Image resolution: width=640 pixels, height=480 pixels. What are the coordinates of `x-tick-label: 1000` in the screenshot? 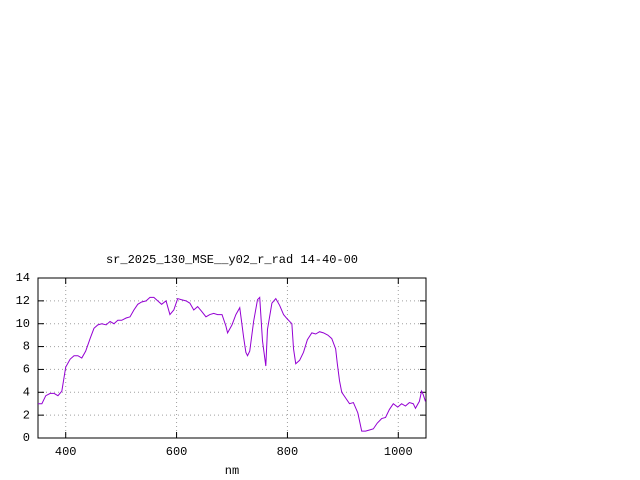 It's located at (398, 452).